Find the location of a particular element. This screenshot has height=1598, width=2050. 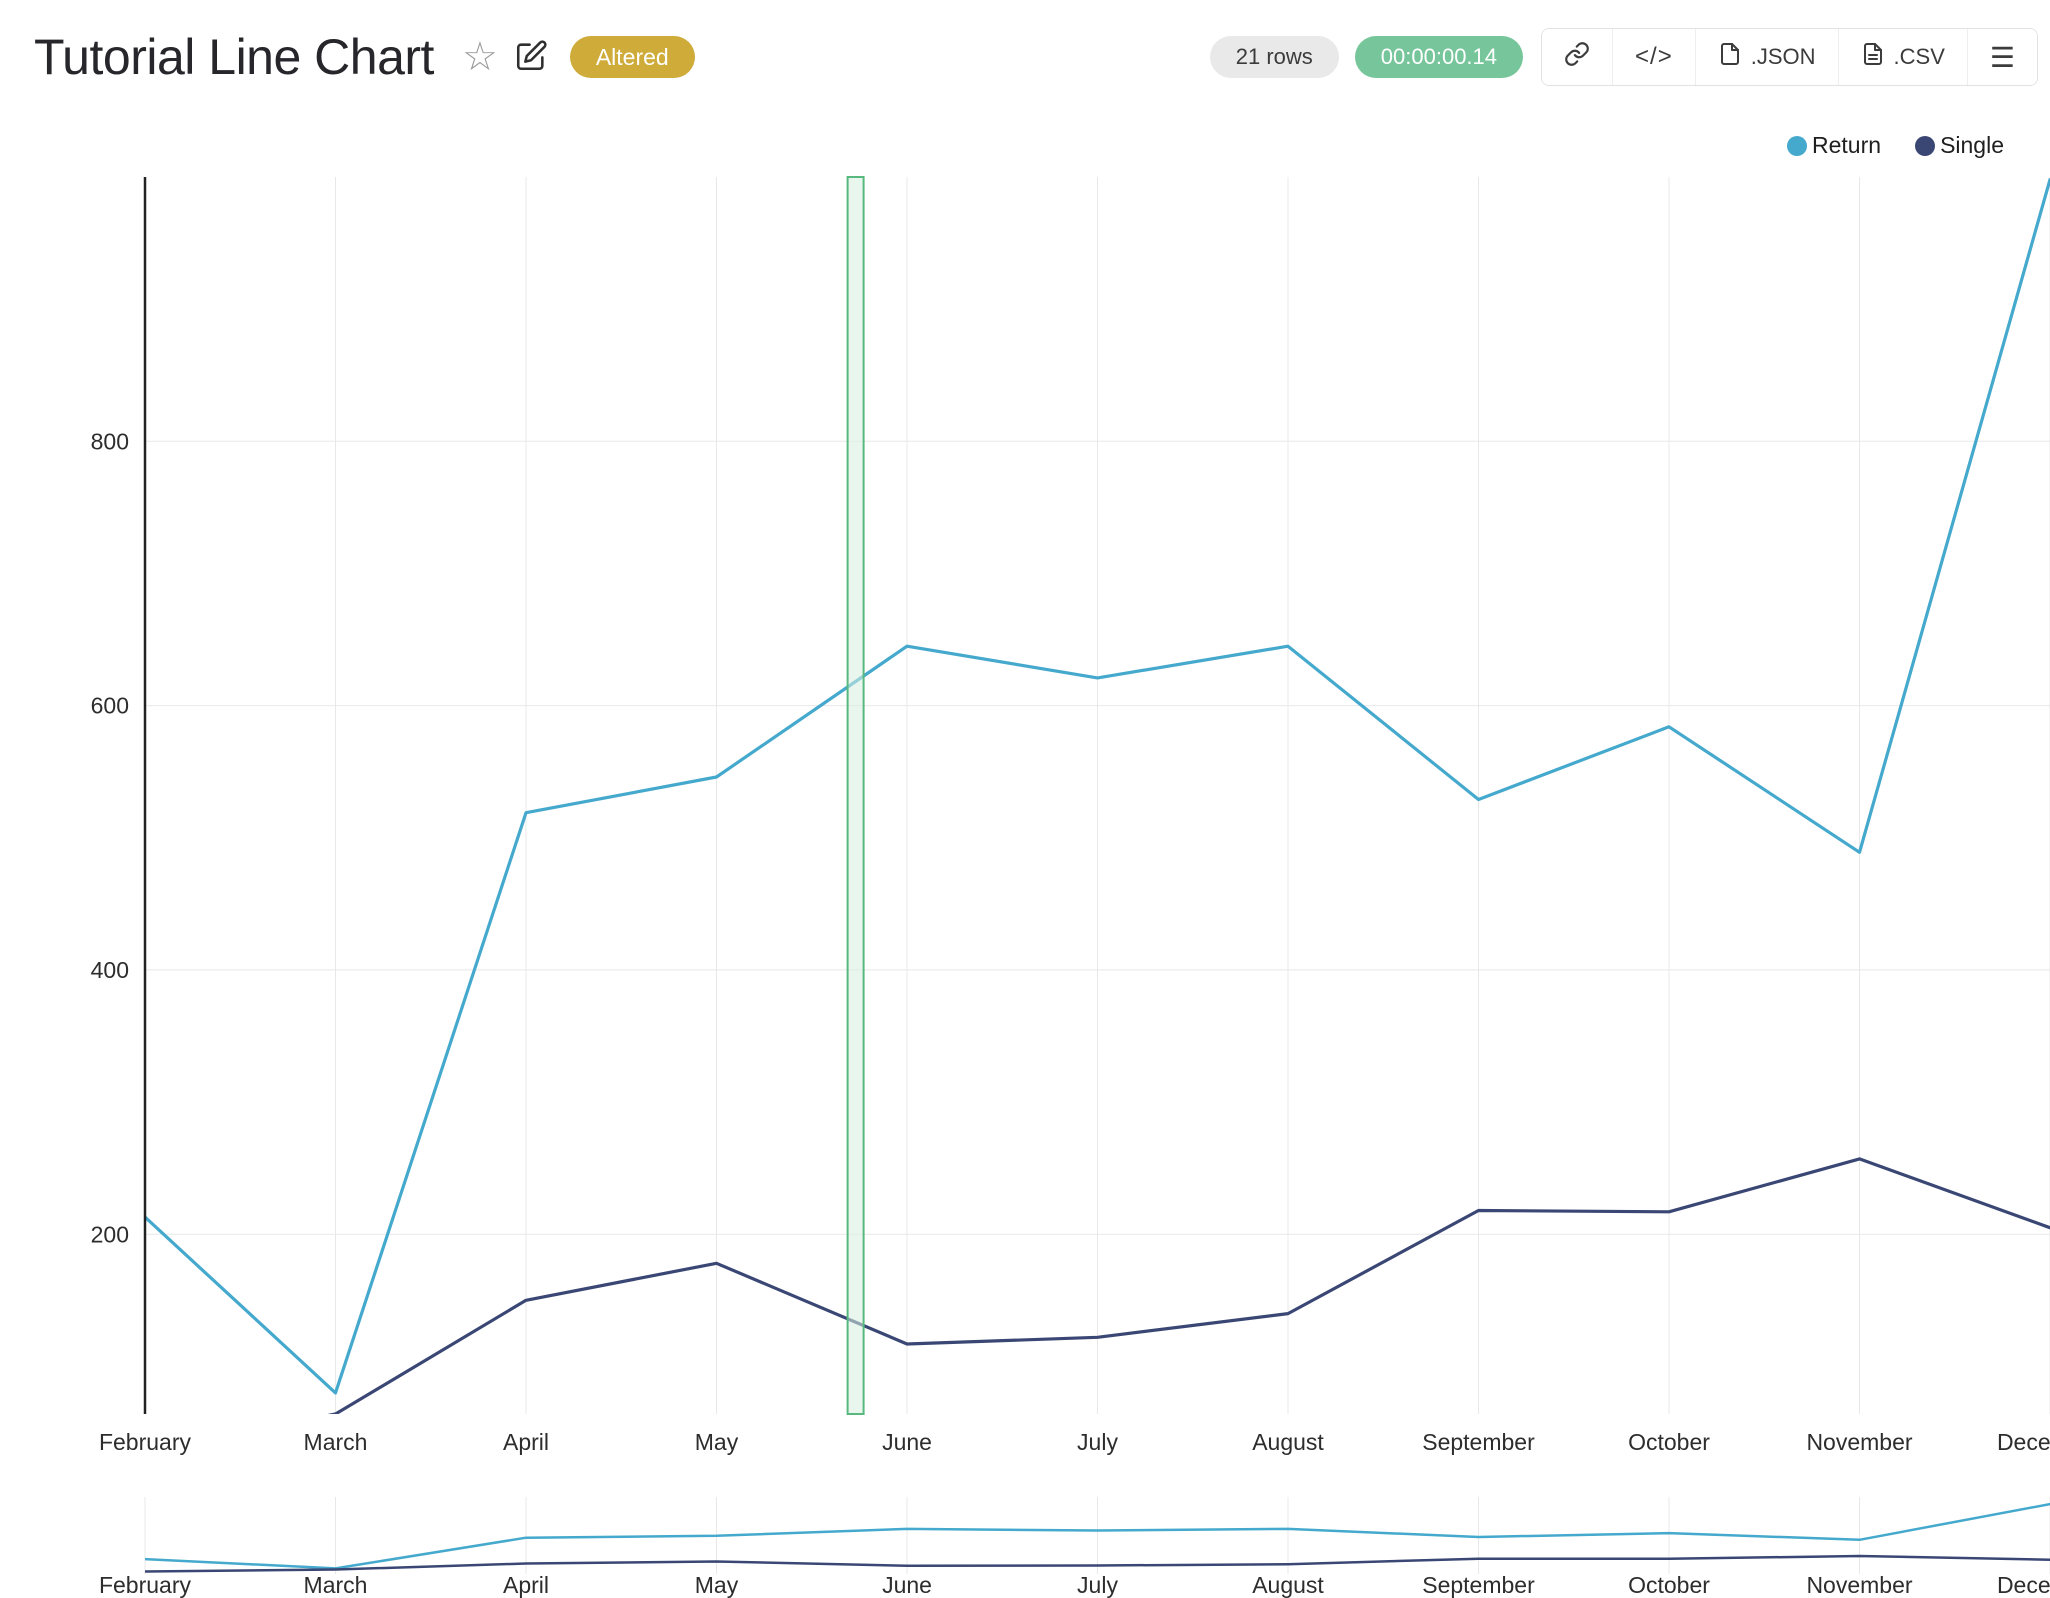

query-timer-badge: 00:00:00.14 is located at coordinates (1439, 57).